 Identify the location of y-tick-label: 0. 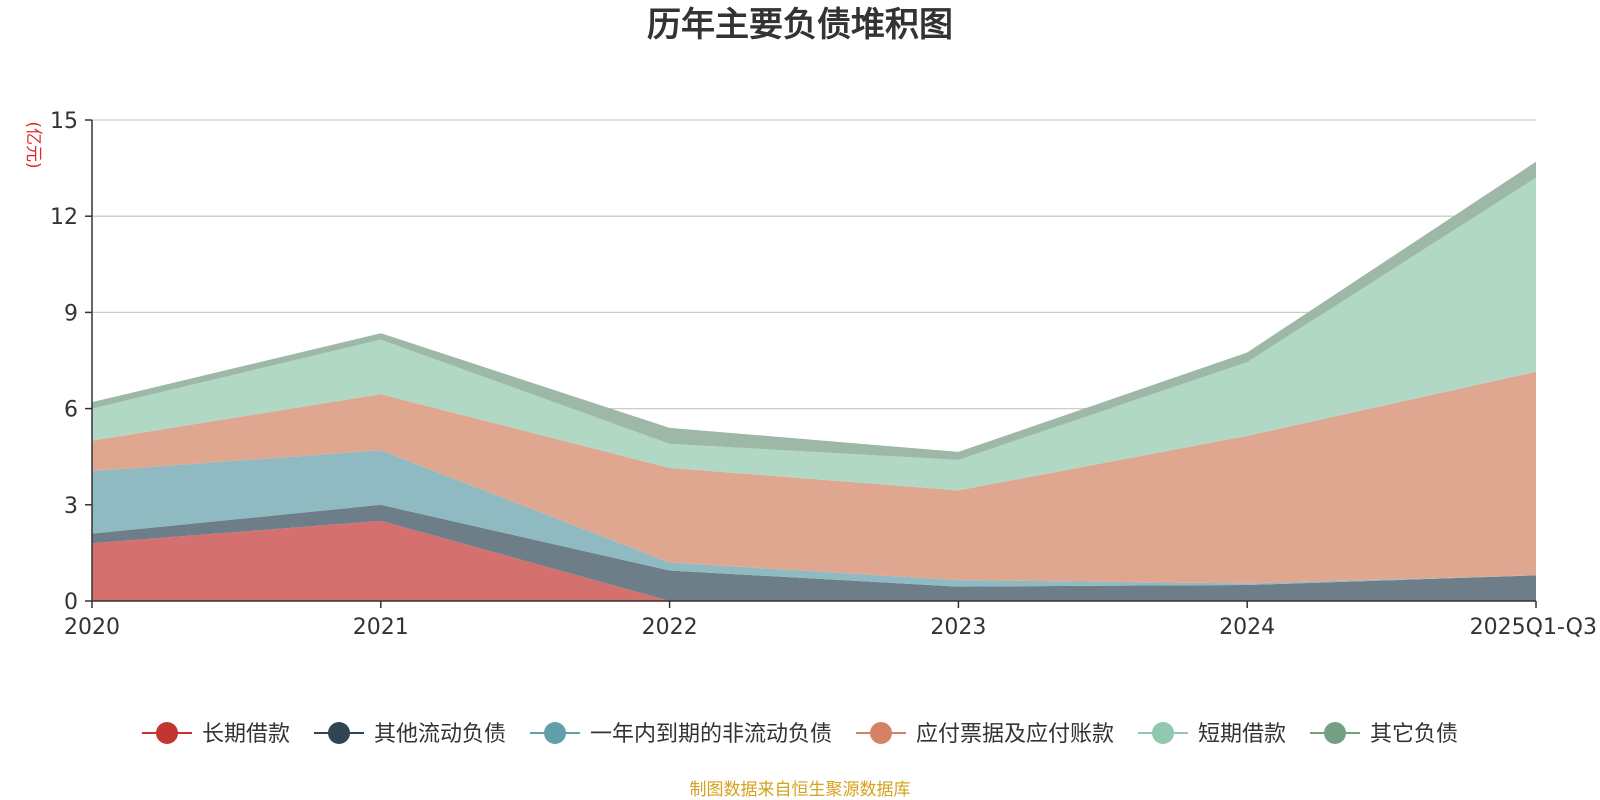
(71, 602).